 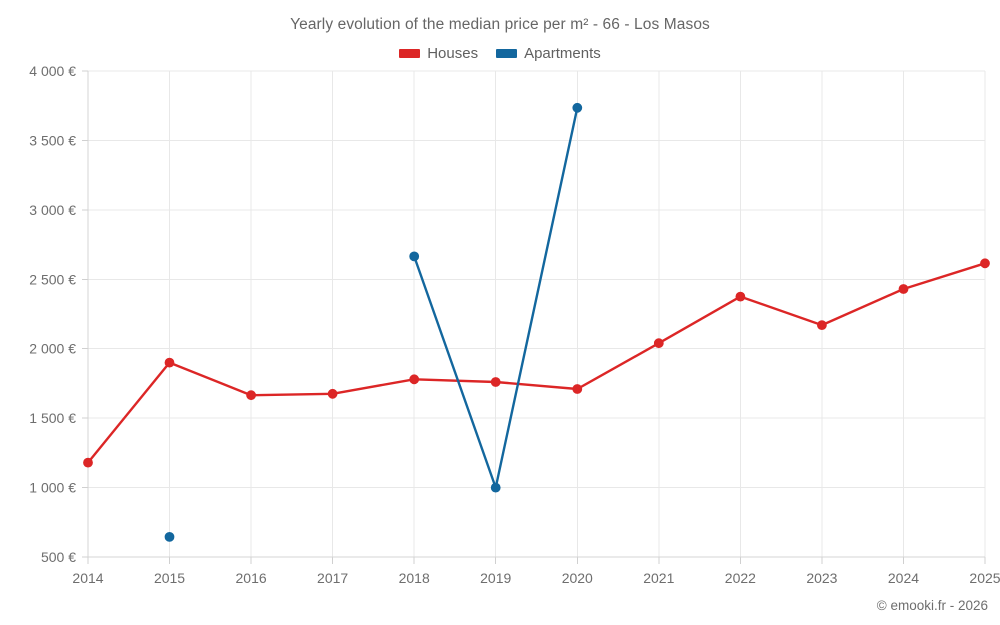 I want to click on legend-item-houses: Houses, so click(x=438, y=53).